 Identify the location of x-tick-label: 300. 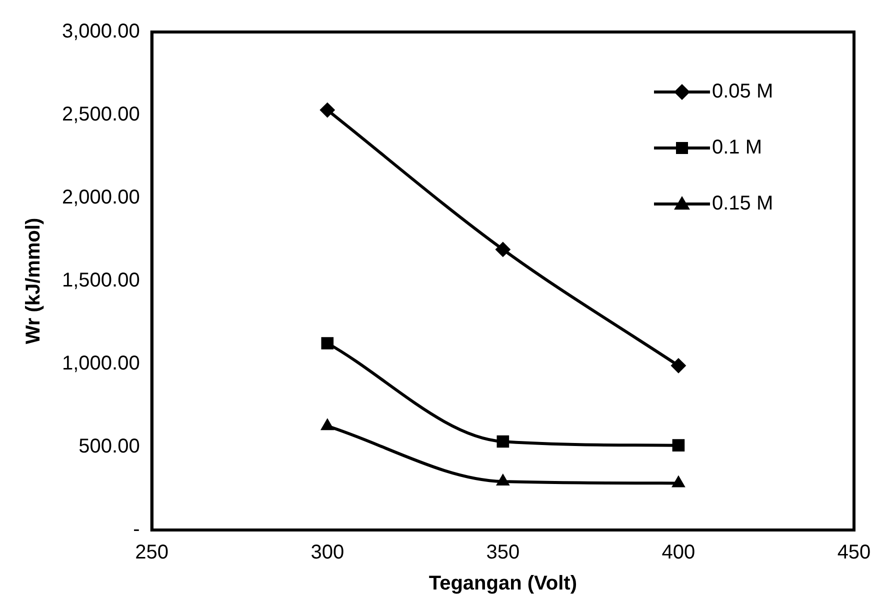
(327, 553).